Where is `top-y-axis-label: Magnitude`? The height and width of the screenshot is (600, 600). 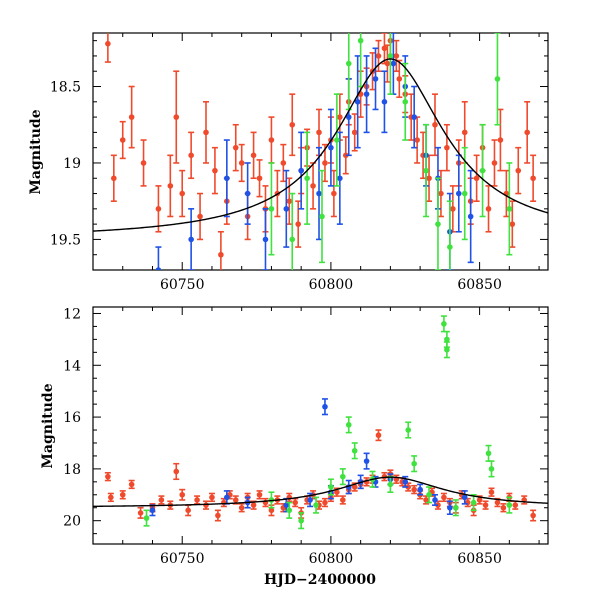
top-y-axis-label: Magnitude is located at coordinates (36, 151).